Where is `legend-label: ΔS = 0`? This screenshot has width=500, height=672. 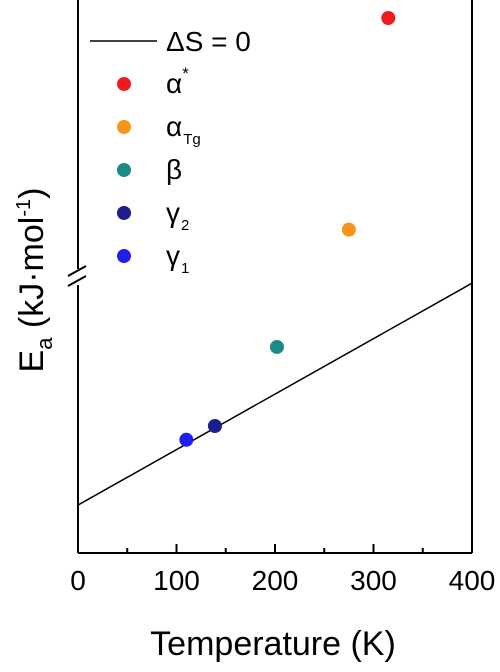
legend-label: ΔS = 0 is located at coordinates (208, 41).